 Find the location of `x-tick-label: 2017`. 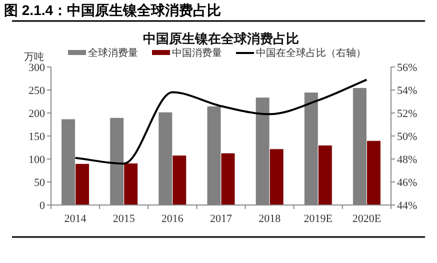

x-tick-label: 2017 is located at coordinates (221, 219).